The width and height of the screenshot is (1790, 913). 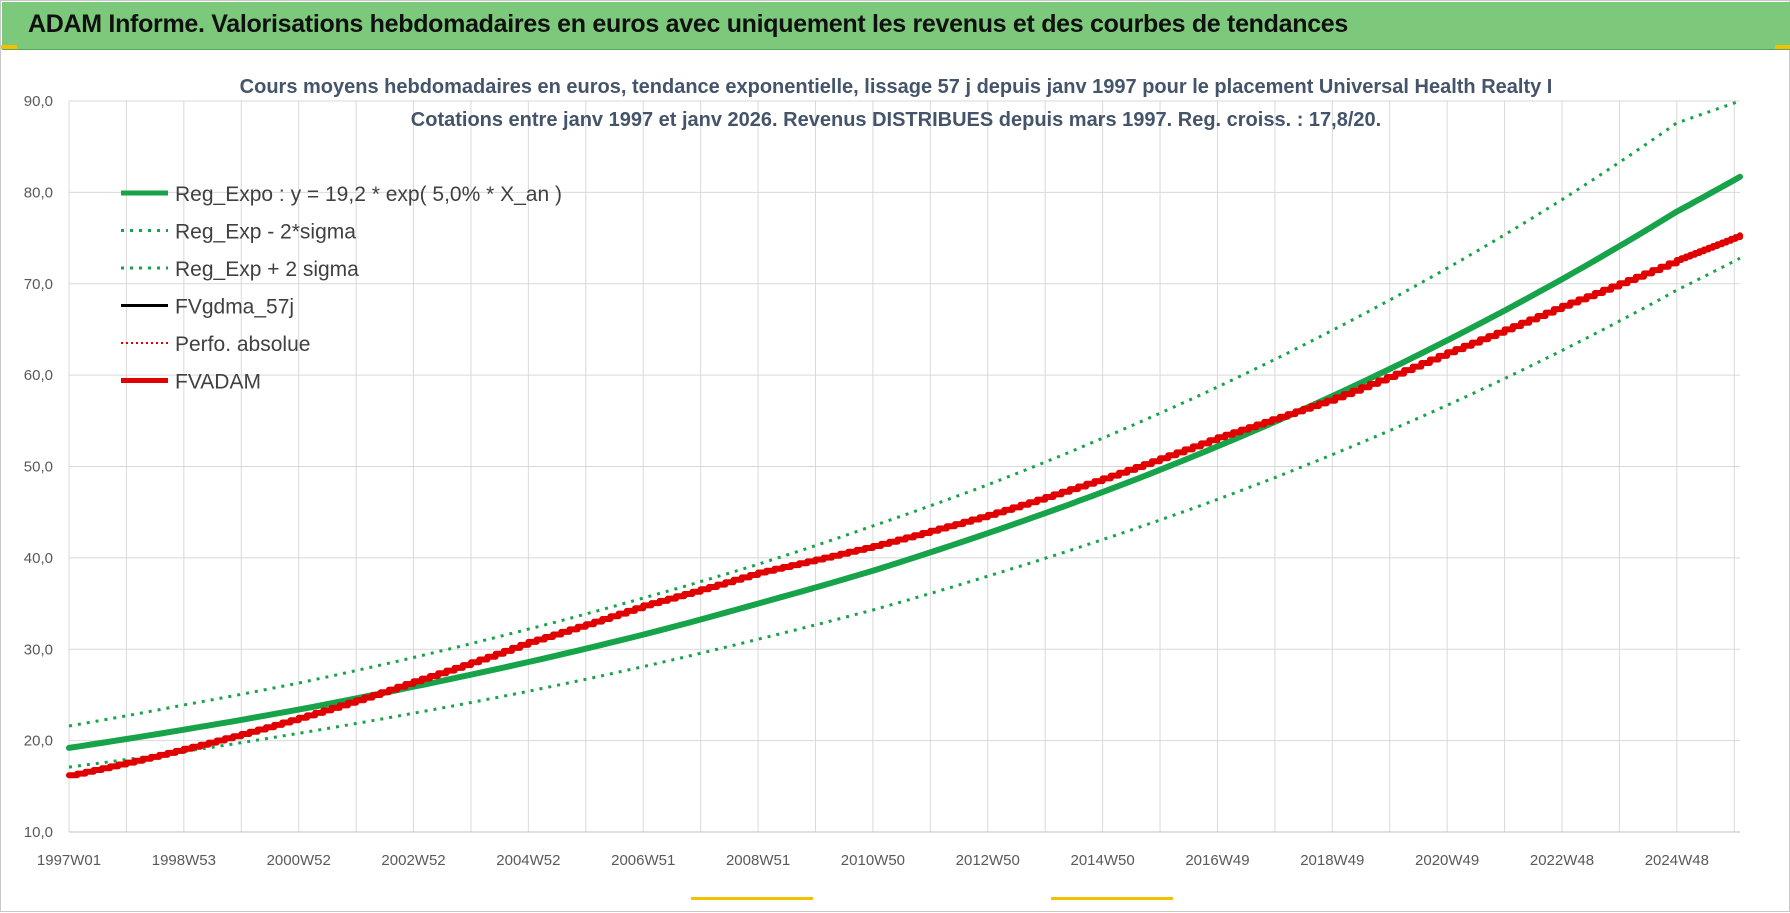 I want to click on x-tick-label: 2018W49, so click(x=1332, y=860).